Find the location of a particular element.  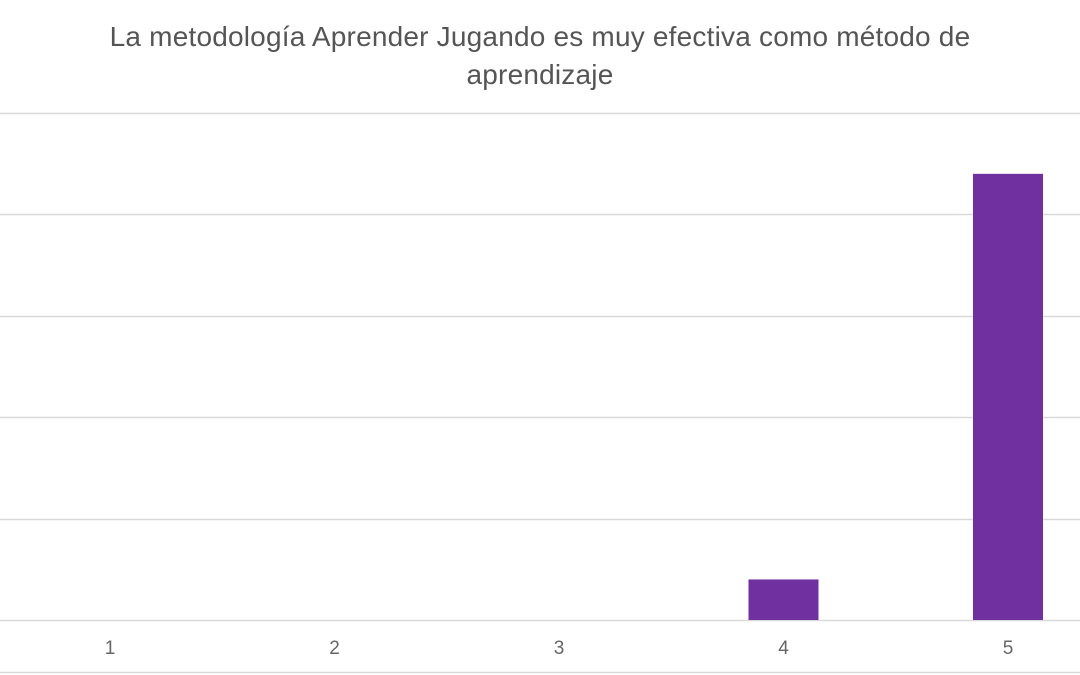

x-tick-label-3: 3 is located at coordinates (559, 648).